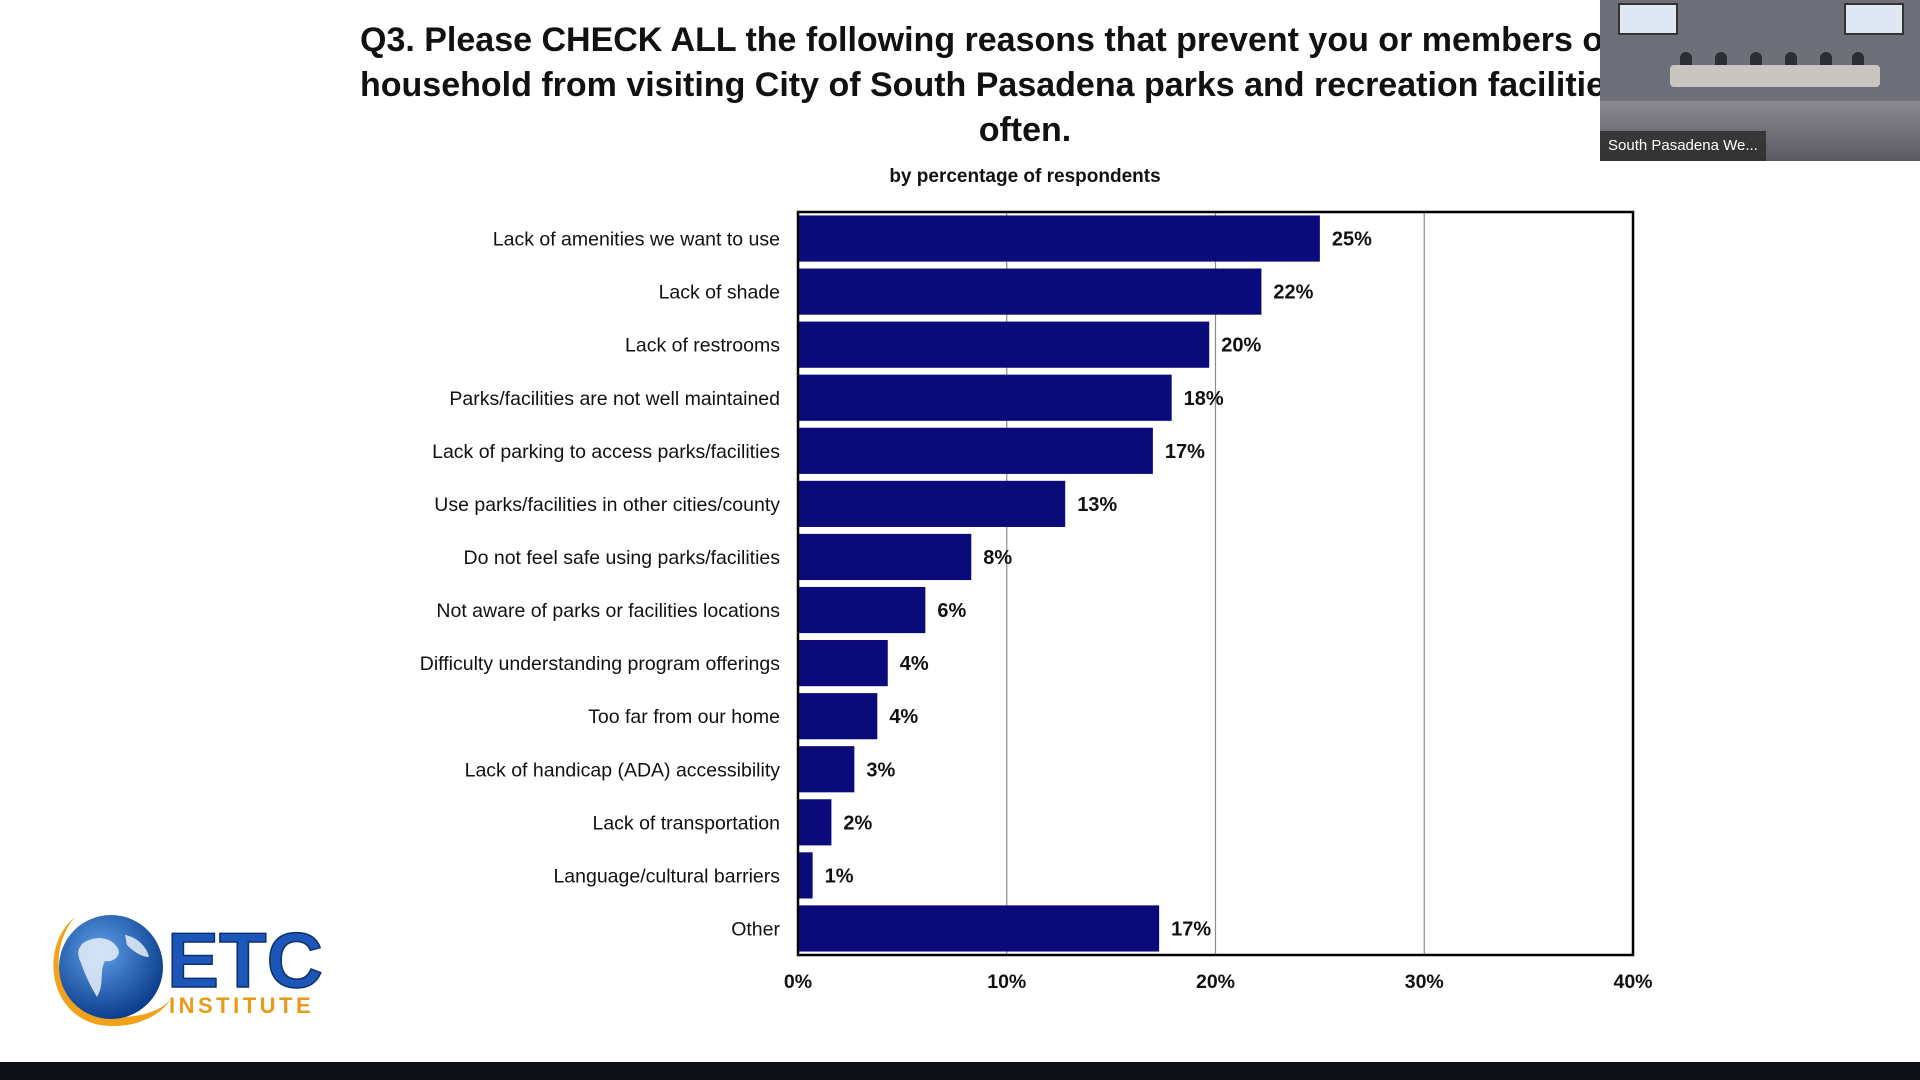  Describe the element at coordinates (666, 876) in the screenshot. I see `category-label: Language/cultural barriers` at that location.